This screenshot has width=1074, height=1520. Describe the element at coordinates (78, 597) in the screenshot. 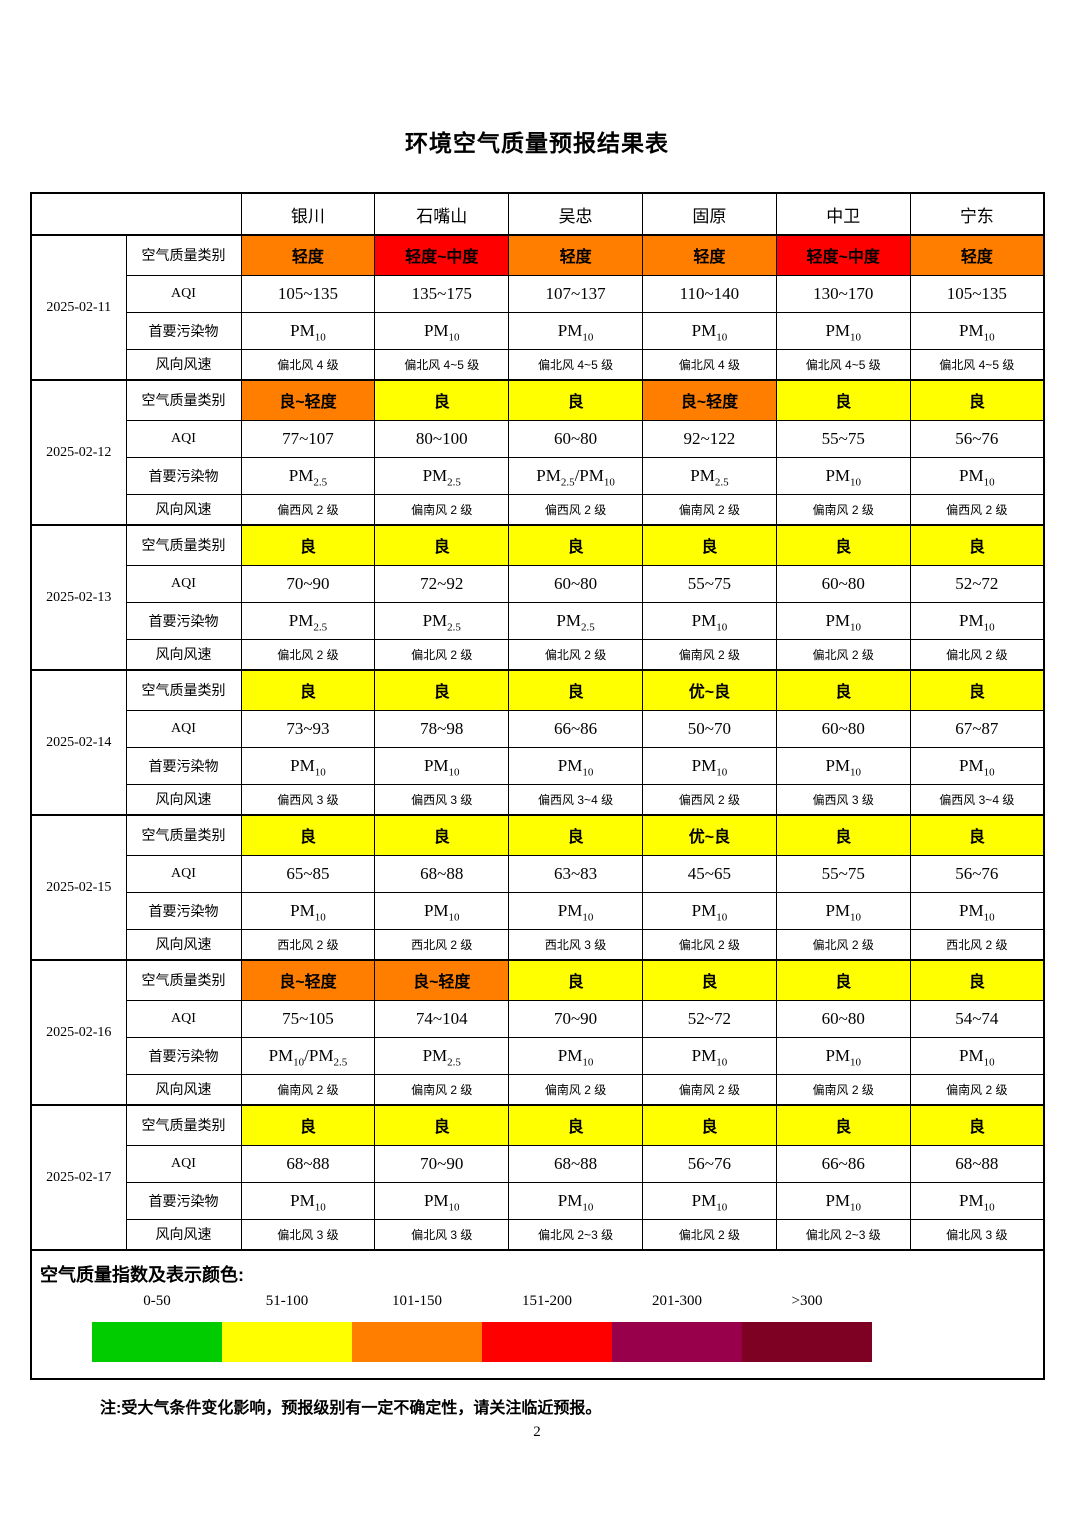

I see `date-cell: 2025-02-13` at that location.